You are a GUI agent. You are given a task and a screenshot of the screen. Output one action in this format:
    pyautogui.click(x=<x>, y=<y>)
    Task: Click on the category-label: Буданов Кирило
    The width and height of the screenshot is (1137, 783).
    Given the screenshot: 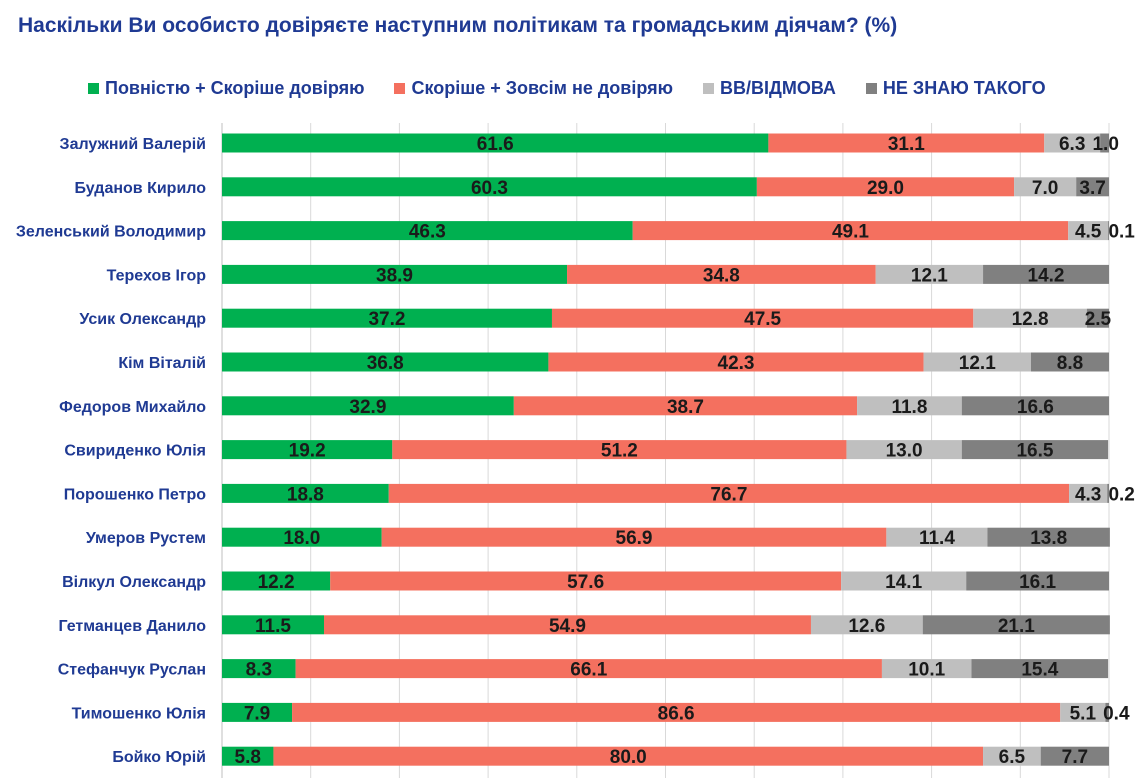 What is the action you would take?
    pyautogui.click(x=141, y=188)
    